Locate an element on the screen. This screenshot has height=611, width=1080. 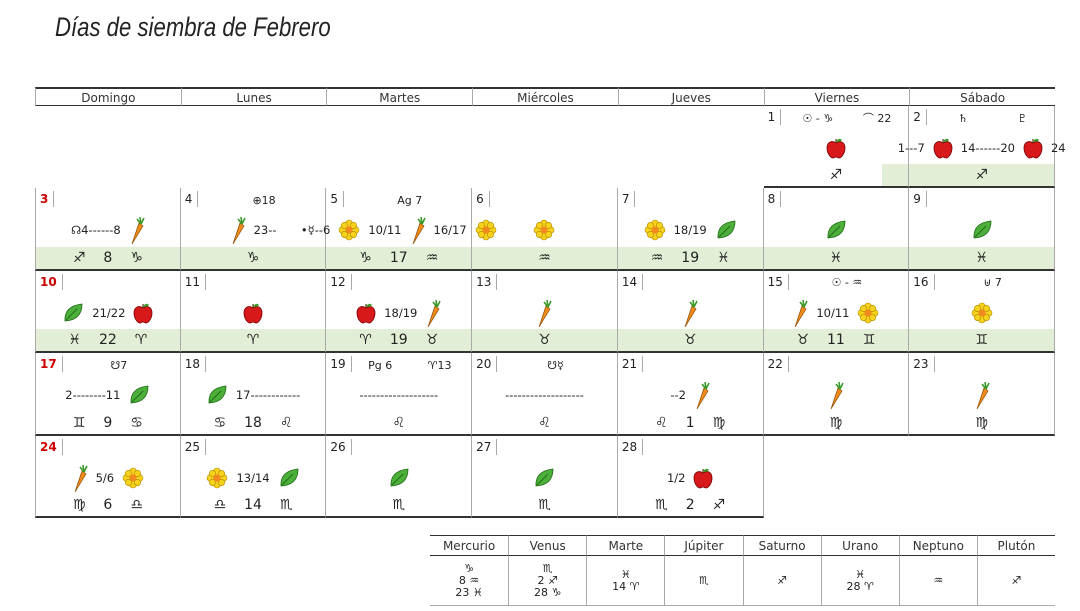
sowing-row: 2--------11 is located at coordinates (108, 395).